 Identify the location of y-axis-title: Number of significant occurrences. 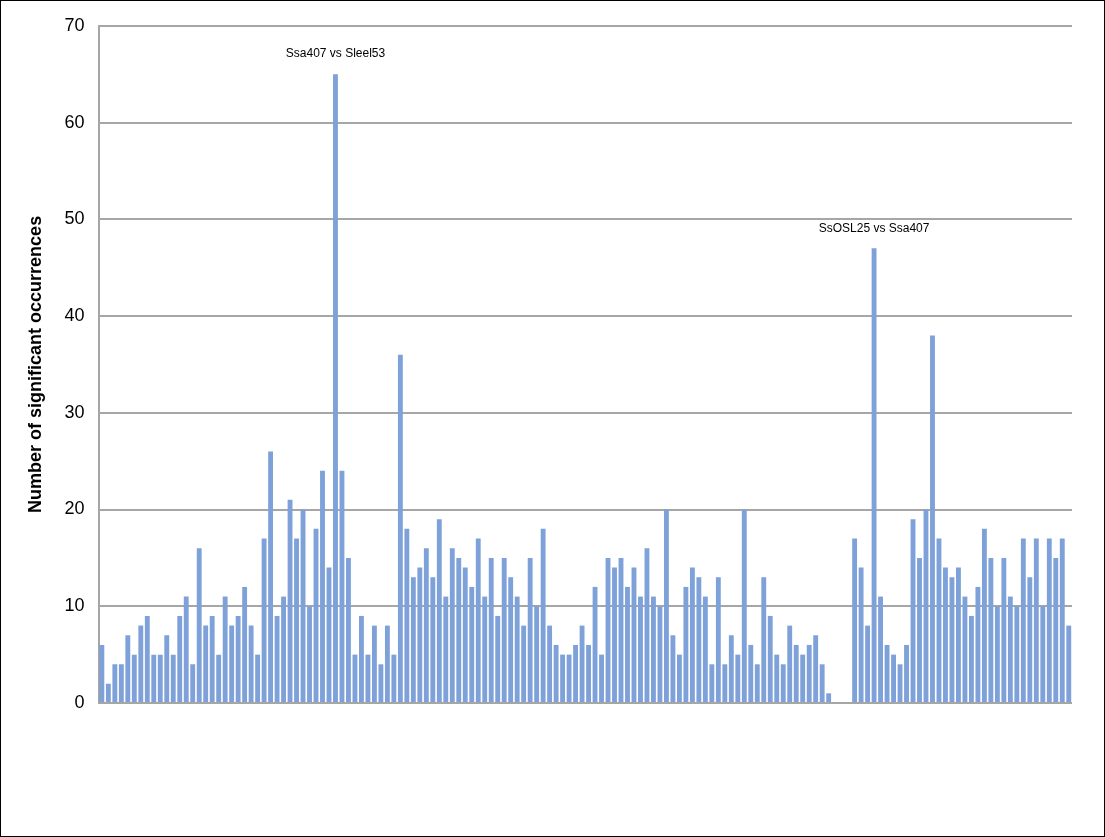
(34, 364).